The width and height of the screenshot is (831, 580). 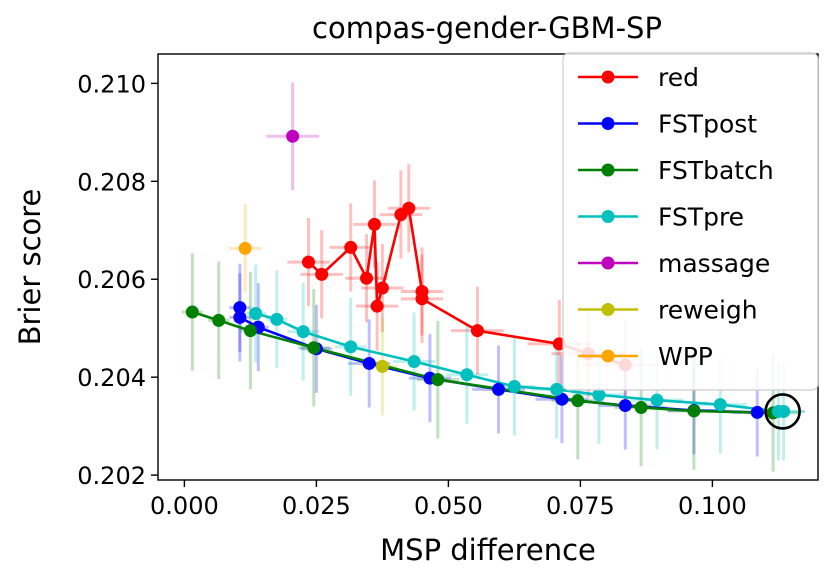 I want to click on x-axis-title: MSP difference, so click(x=488, y=550).